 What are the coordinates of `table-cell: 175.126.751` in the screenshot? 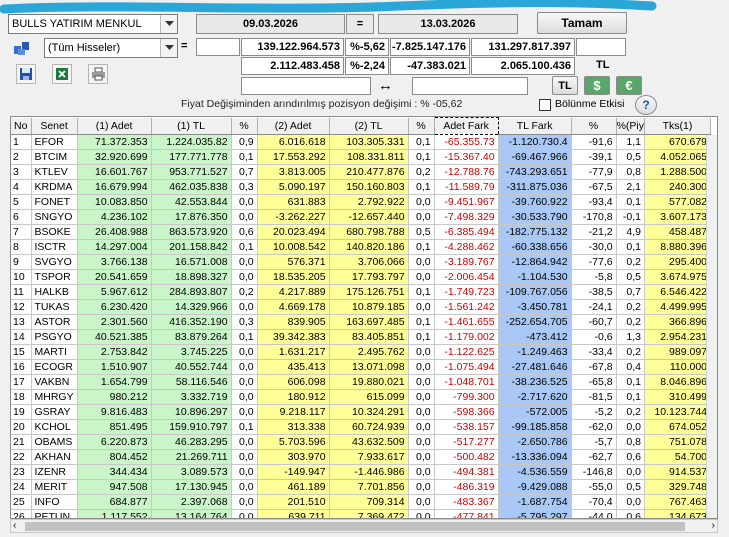 It's located at (369, 292).